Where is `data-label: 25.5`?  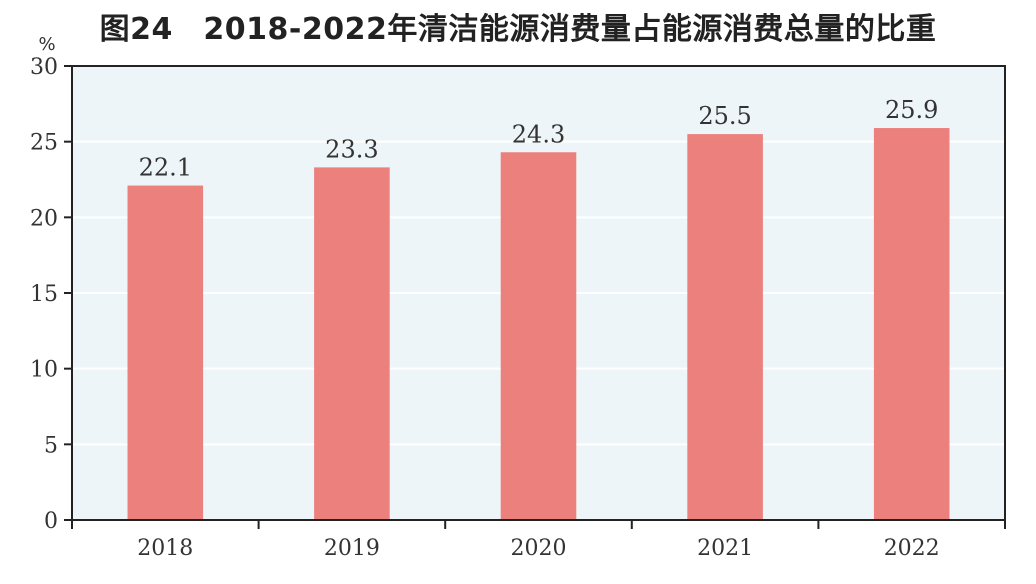
data-label: 25.5 is located at coordinates (724, 116).